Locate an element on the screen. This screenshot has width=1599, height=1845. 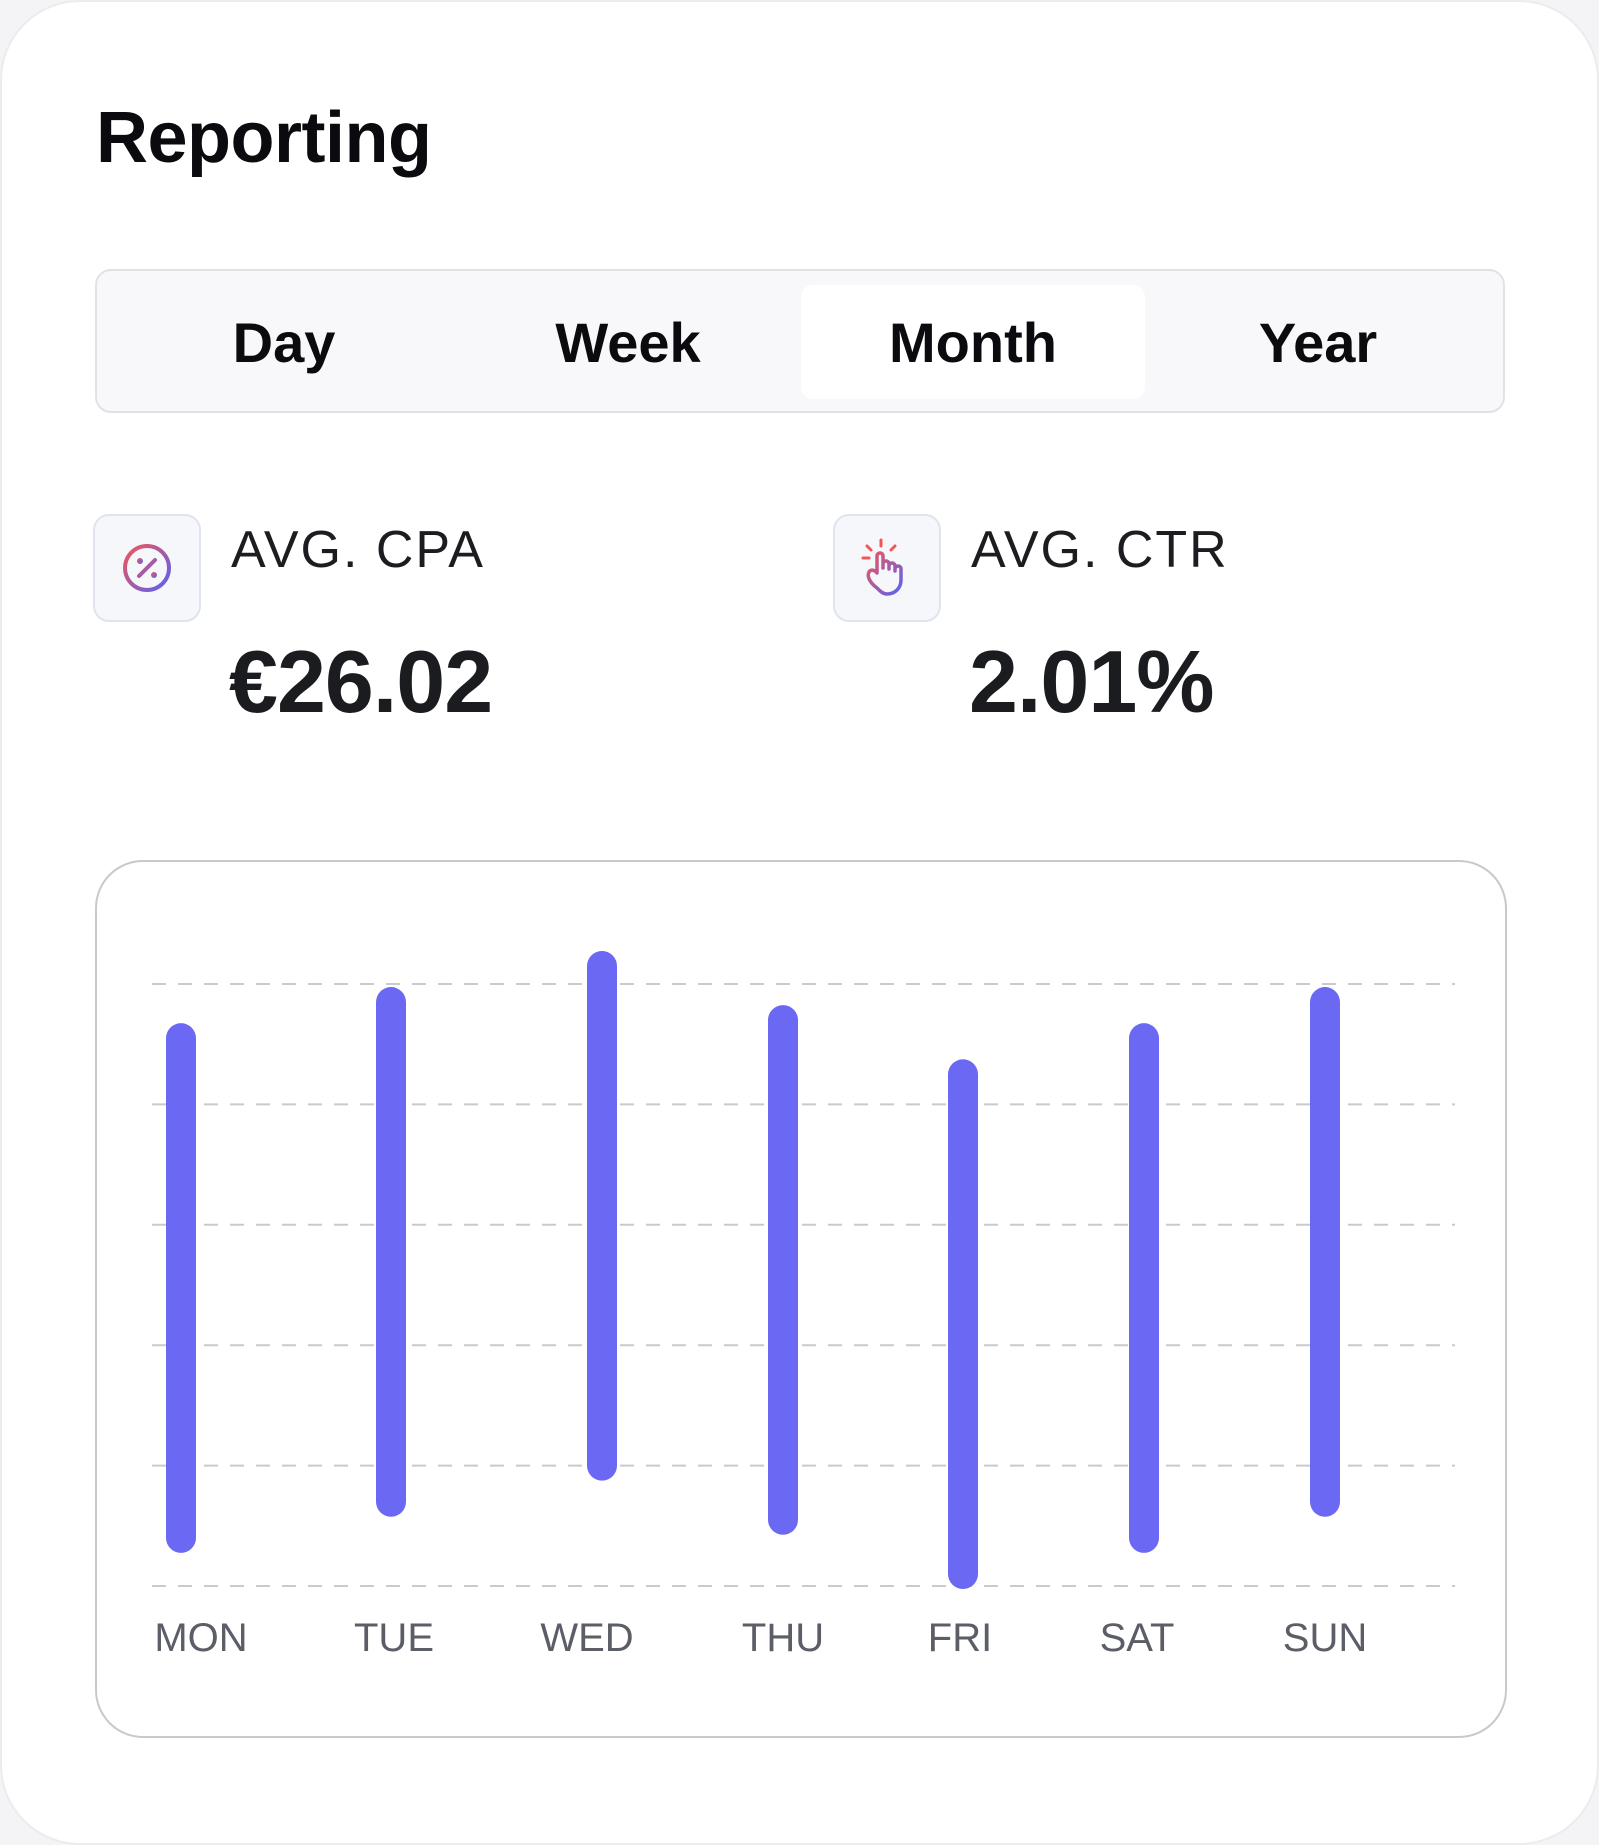
x-tick-label: SAT is located at coordinates (1137, 1638).